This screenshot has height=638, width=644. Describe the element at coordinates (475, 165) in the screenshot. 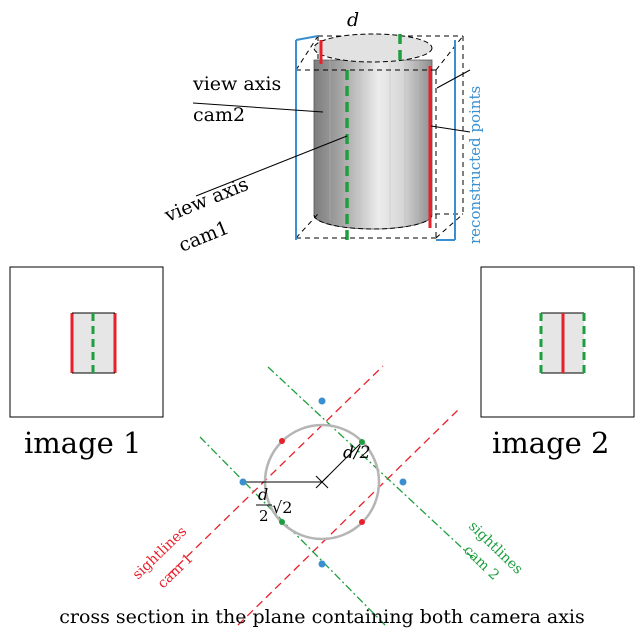

I see `reconstructed-points-label: reconstructed points` at that location.